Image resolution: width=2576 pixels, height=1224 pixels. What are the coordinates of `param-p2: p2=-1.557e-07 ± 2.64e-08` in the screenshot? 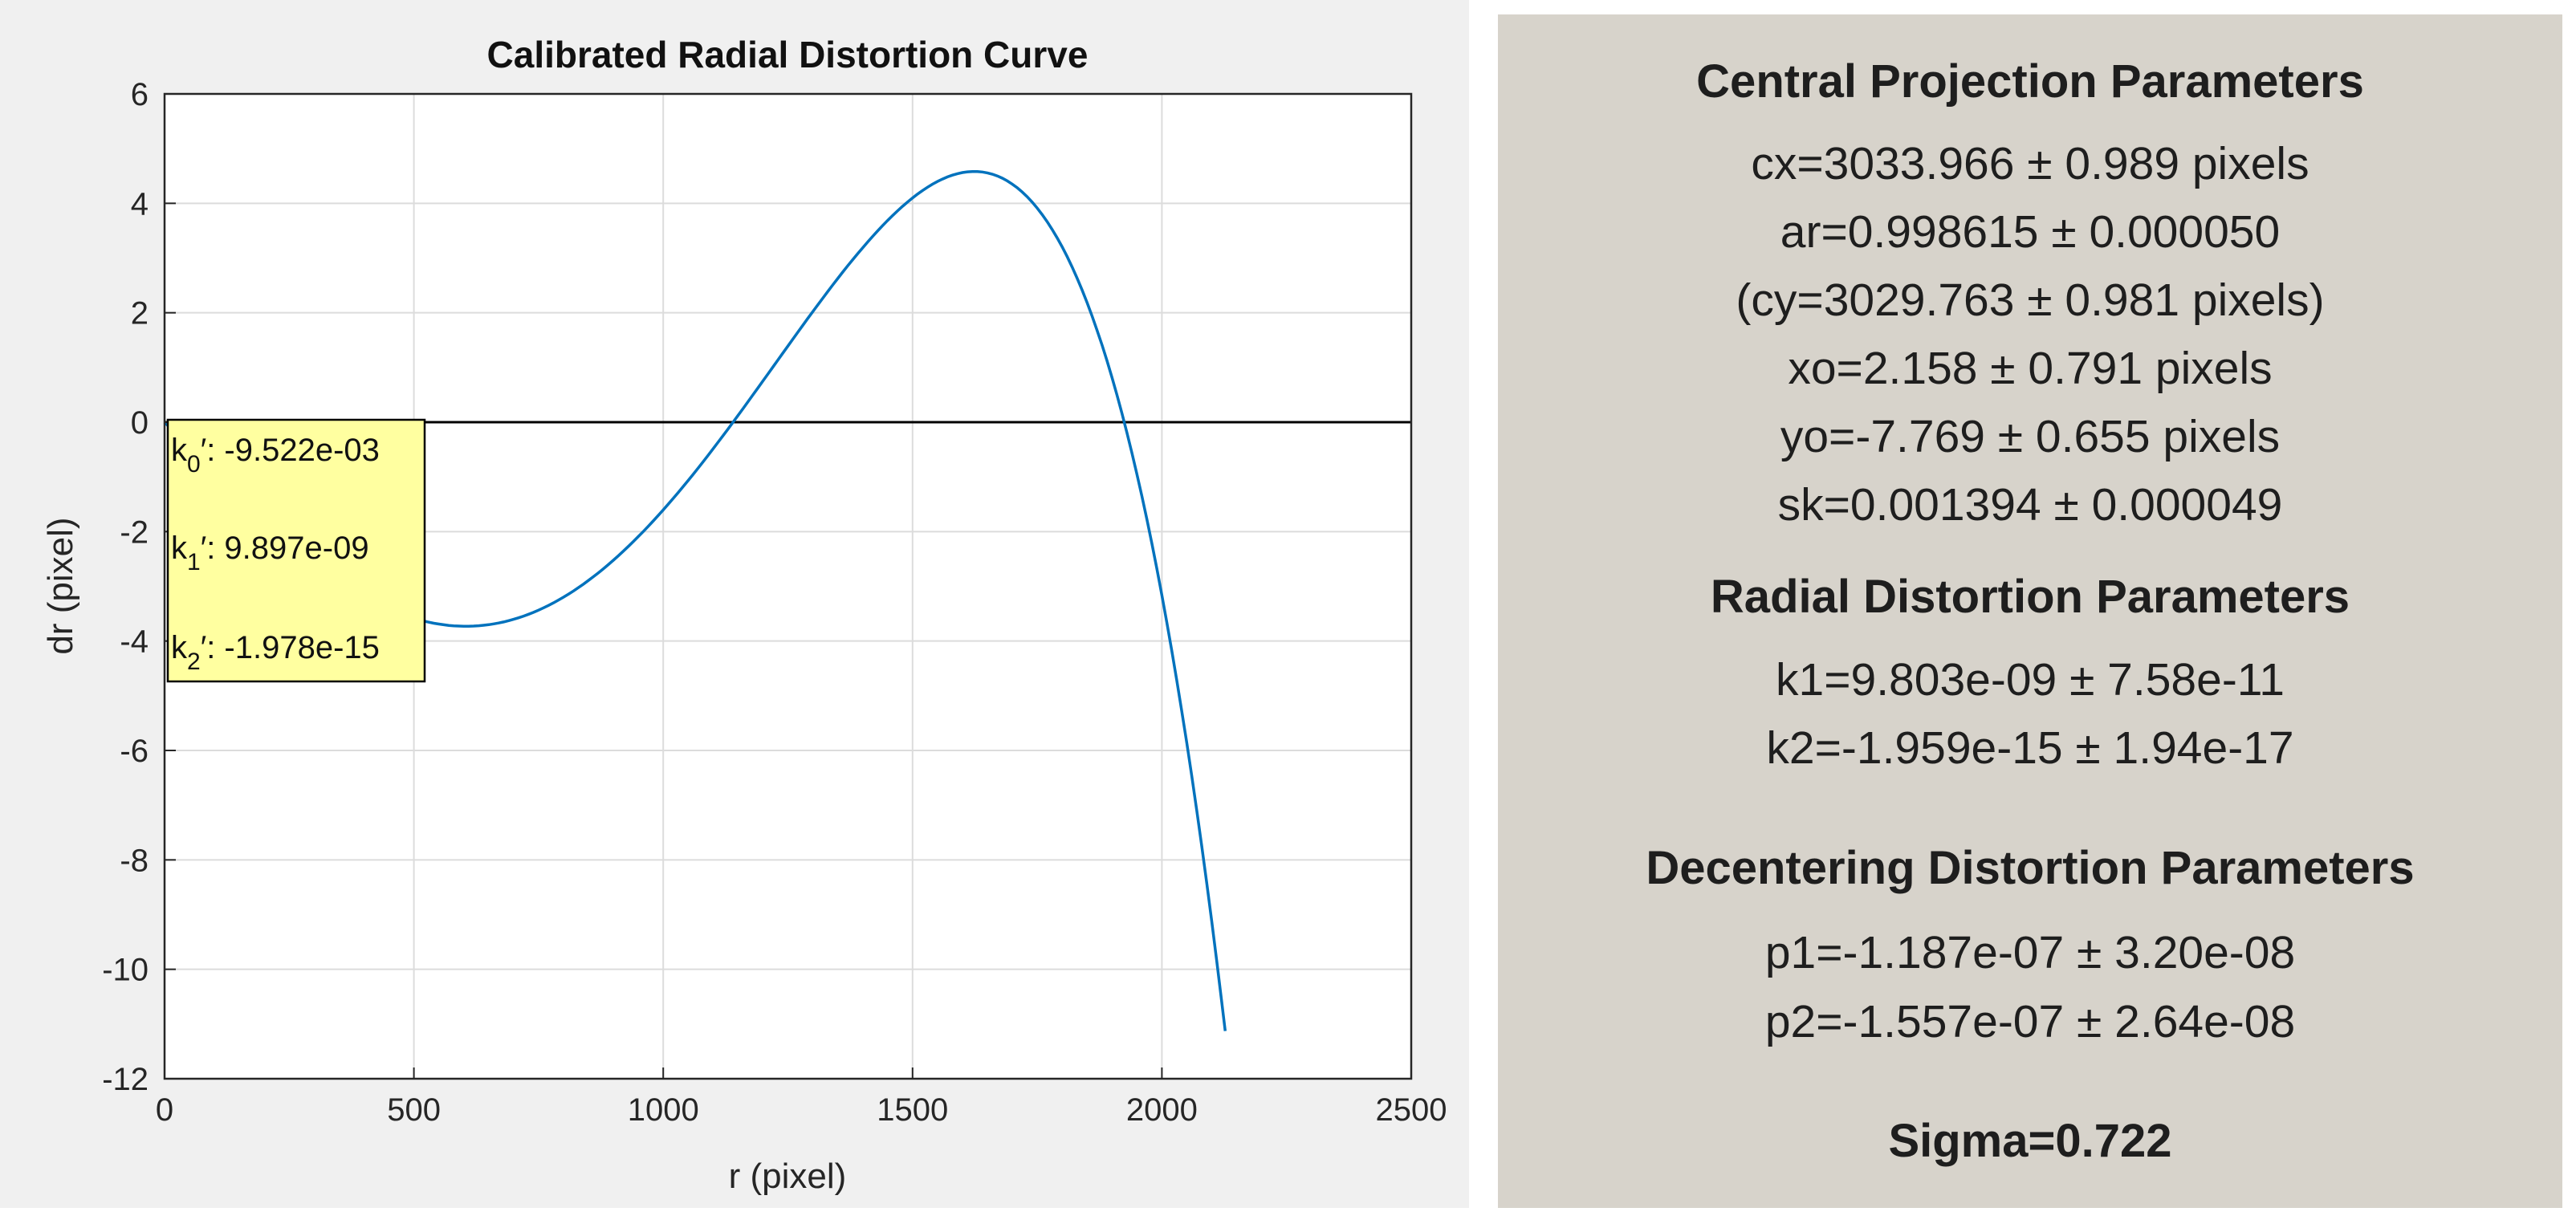 It's located at (2030, 1021).